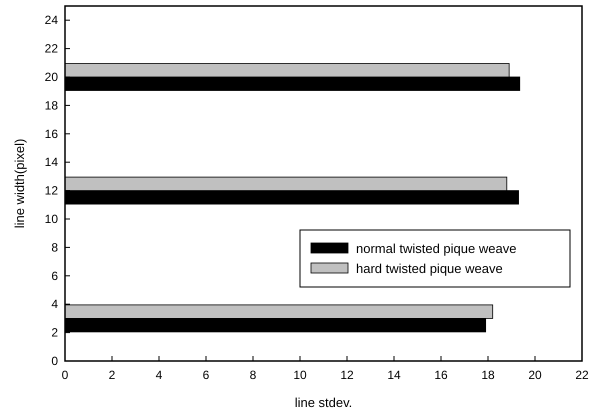 This screenshot has height=413, width=597. I want to click on y-tick-label: 20, so click(51, 77).